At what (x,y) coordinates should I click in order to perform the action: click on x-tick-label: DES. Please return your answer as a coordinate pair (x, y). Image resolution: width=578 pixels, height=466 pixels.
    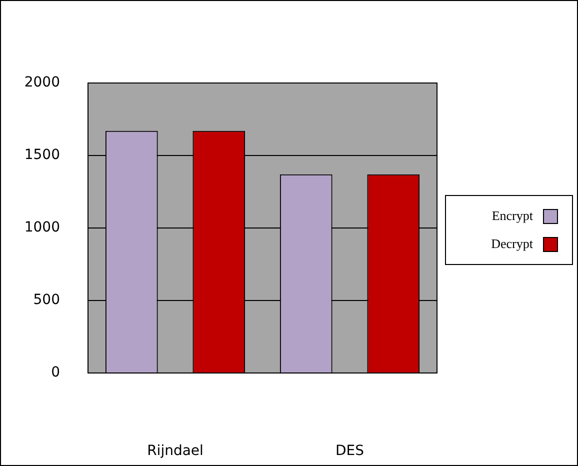
    Looking at the image, I should click on (349, 451).